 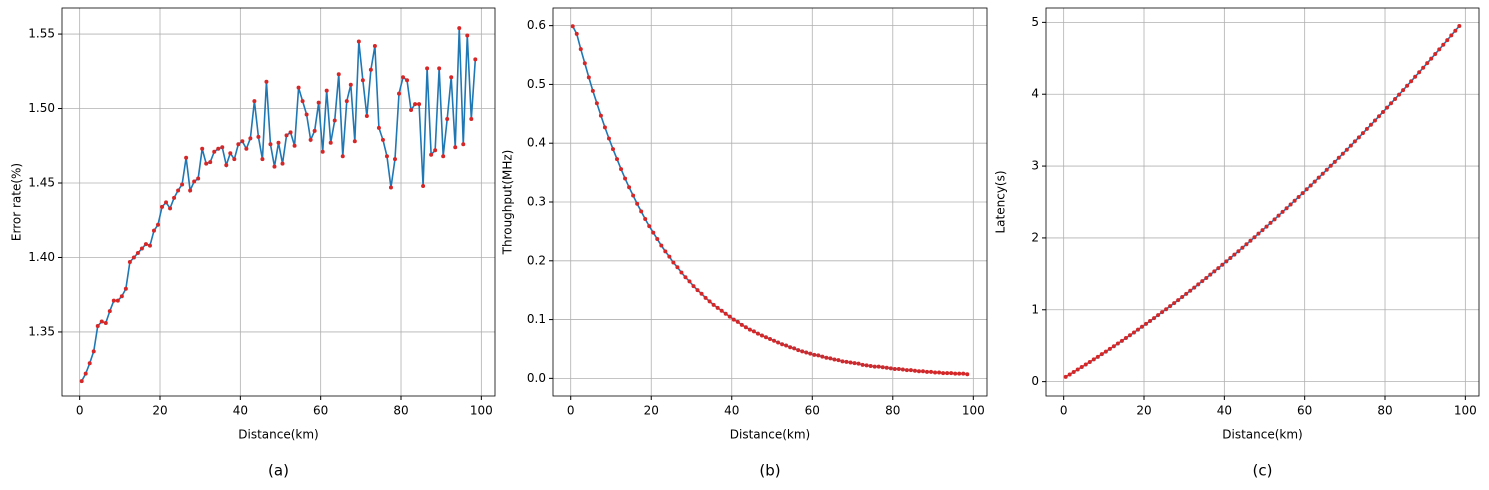 What do you see at coordinates (278, 471) in the screenshot?
I see `caption: (a)` at bounding box center [278, 471].